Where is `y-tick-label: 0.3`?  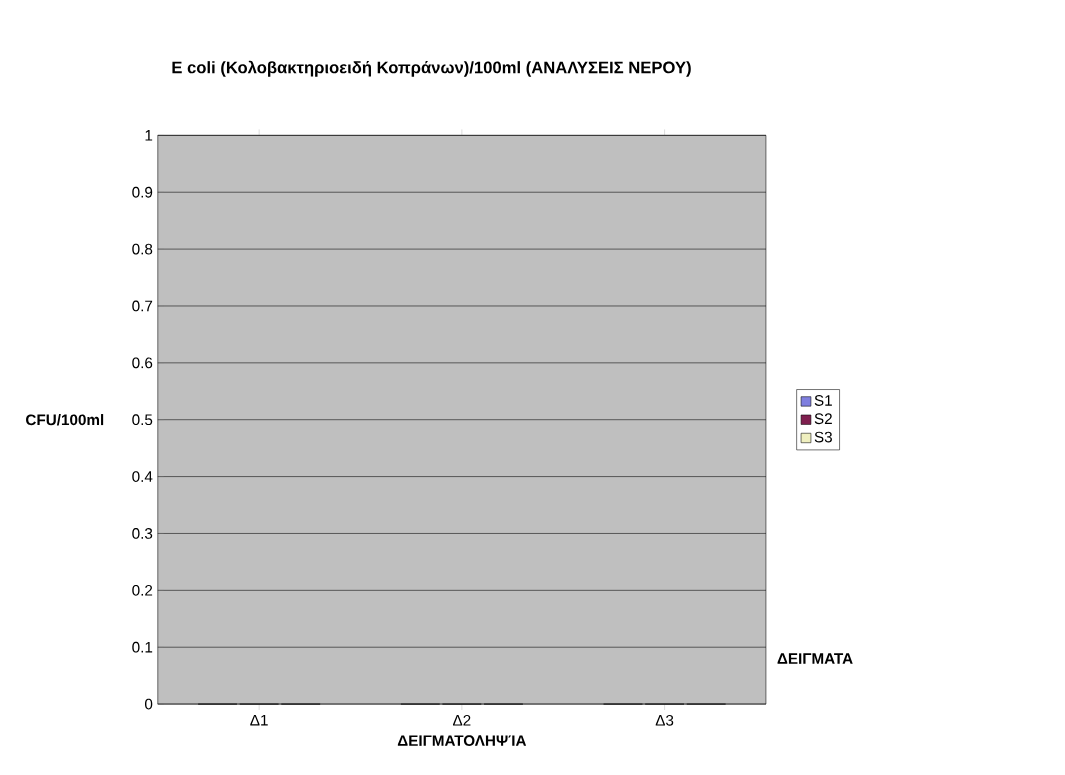
y-tick-label: 0.3 is located at coordinates (142, 533).